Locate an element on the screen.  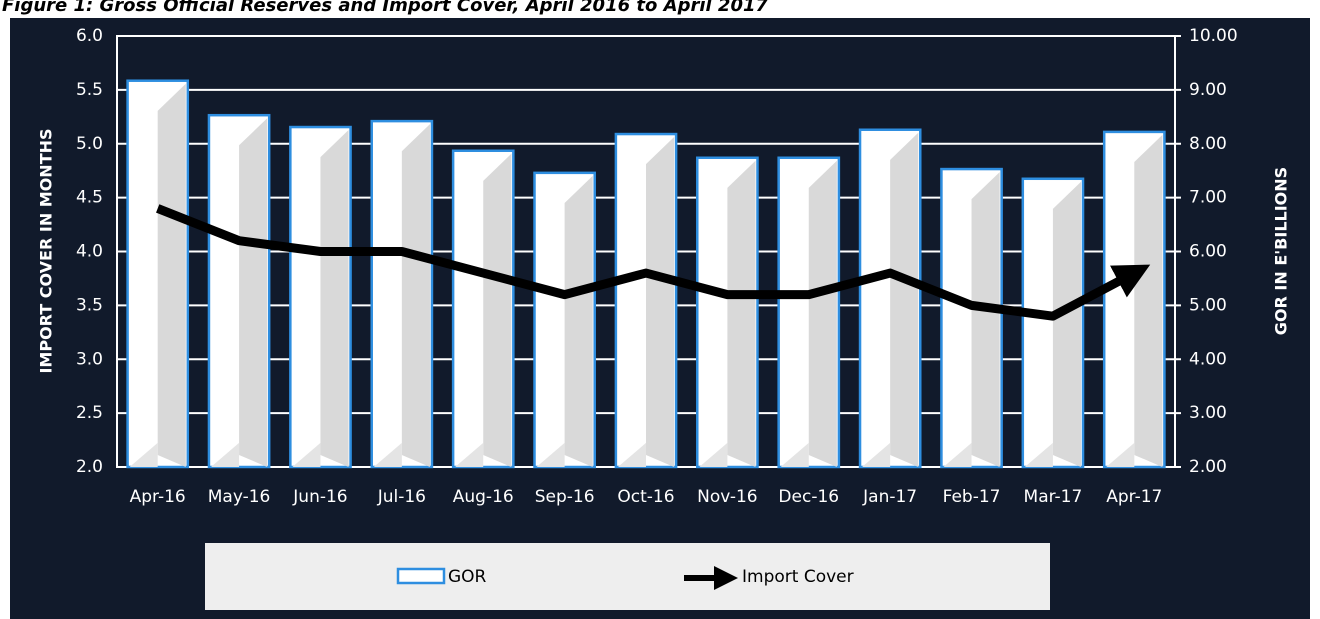
y2-tick-label: 9.00 is located at coordinates (1208, 90).